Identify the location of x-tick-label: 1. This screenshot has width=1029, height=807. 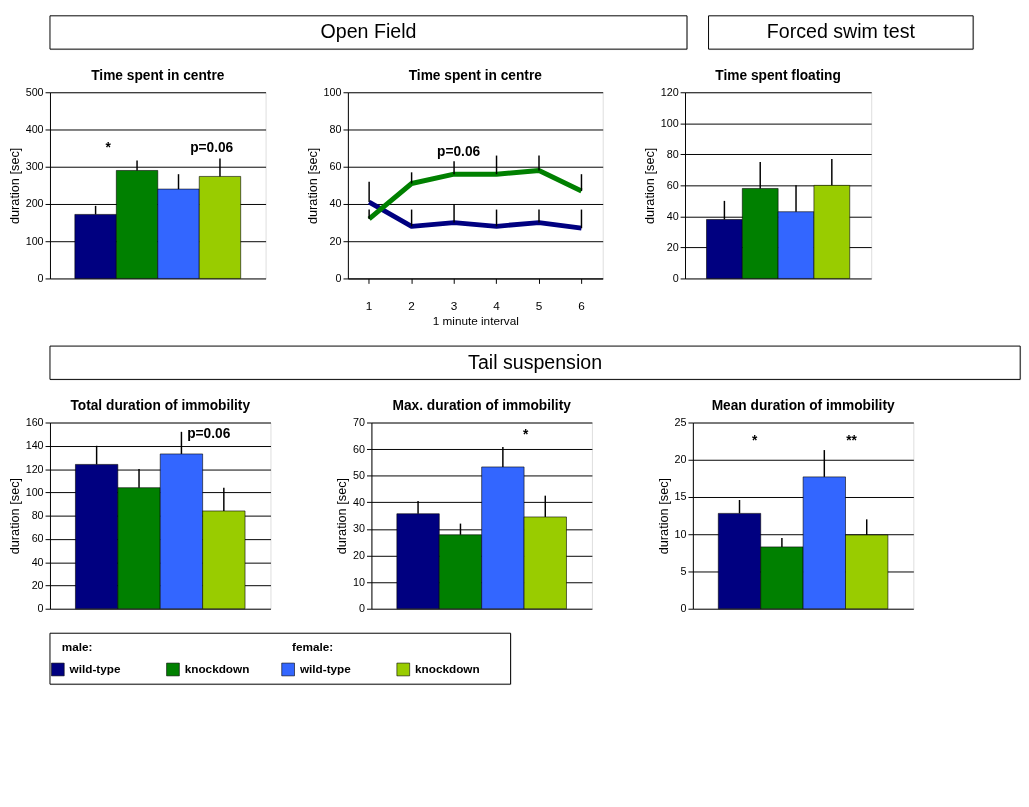
(369, 306).